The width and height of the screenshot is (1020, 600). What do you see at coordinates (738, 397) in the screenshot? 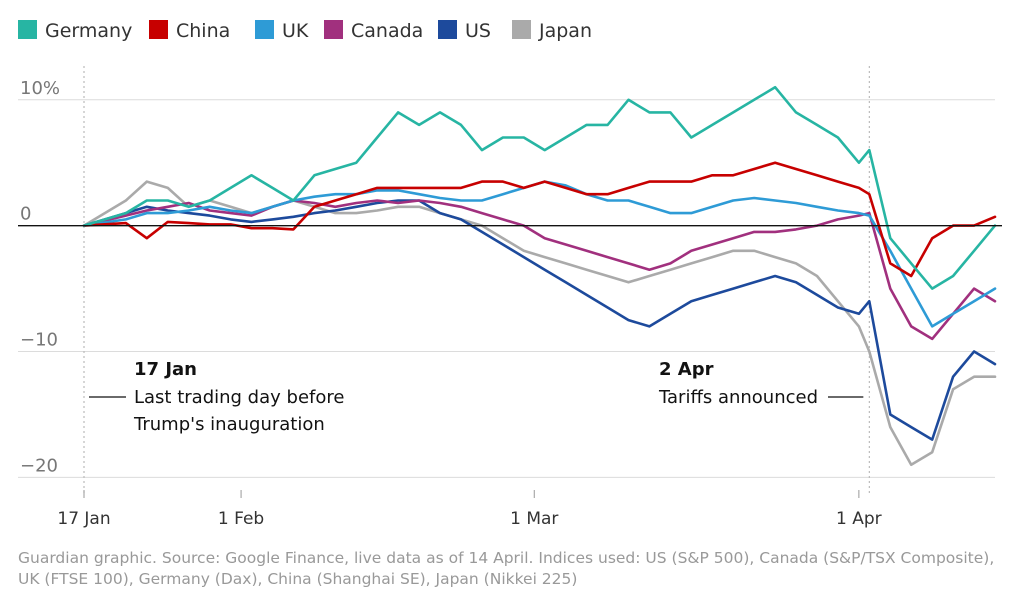
I see `annotation-text: Tariffs announced` at bounding box center [738, 397].